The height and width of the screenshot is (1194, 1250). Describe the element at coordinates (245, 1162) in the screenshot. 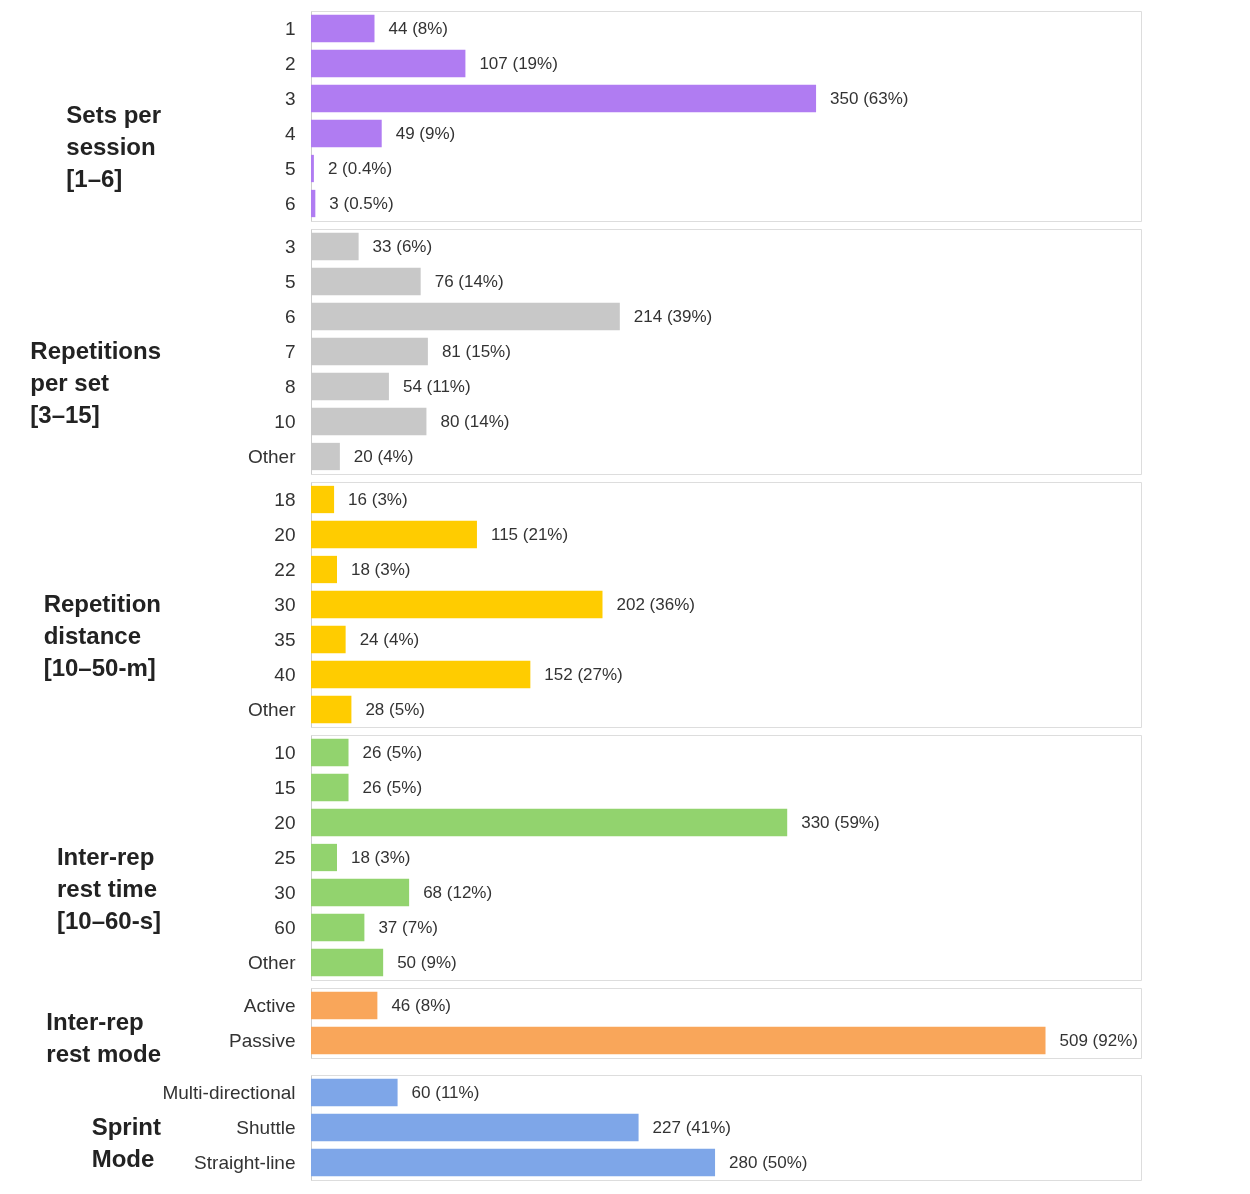

I see `y-tick-label: Straight-line` at that location.